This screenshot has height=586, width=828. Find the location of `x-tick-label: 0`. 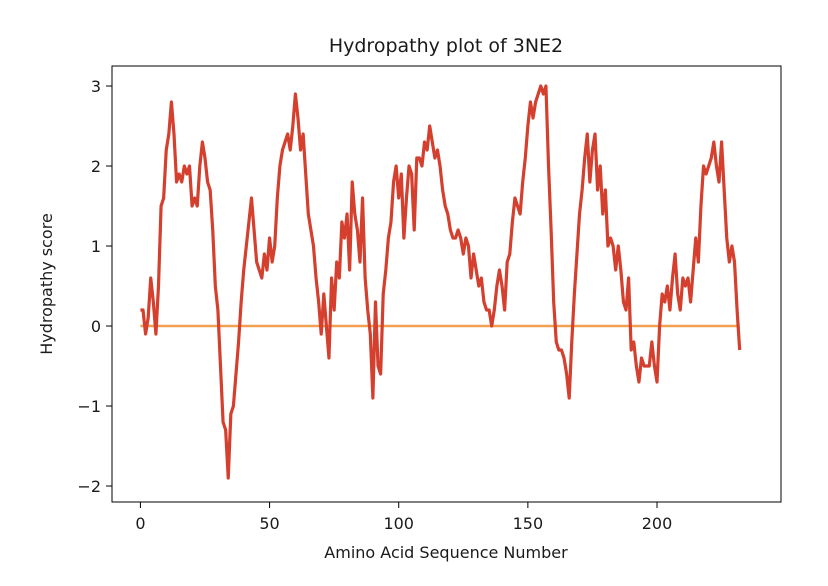

x-tick-label: 0 is located at coordinates (140, 523).